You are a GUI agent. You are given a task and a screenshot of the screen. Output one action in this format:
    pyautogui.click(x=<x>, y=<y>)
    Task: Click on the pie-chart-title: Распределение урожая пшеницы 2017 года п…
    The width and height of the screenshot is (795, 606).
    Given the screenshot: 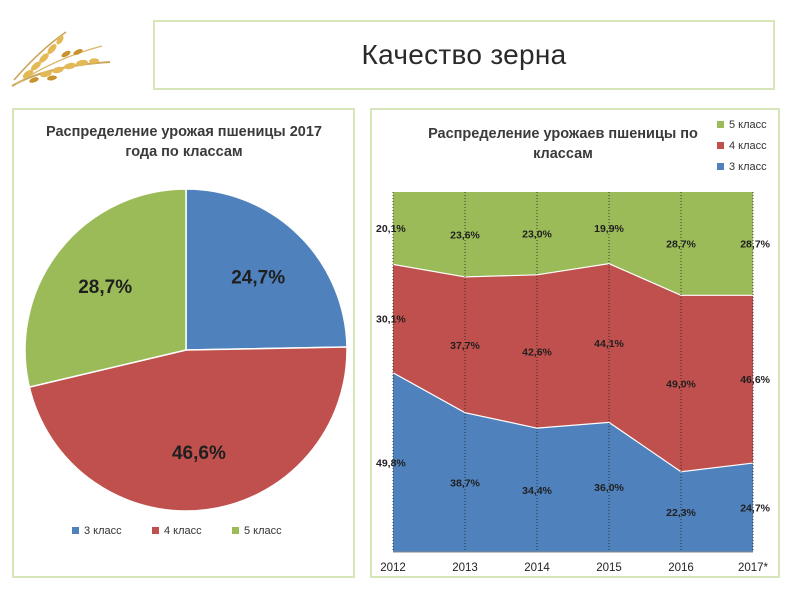 What is the action you would take?
    pyautogui.click(x=184, y=142)
    